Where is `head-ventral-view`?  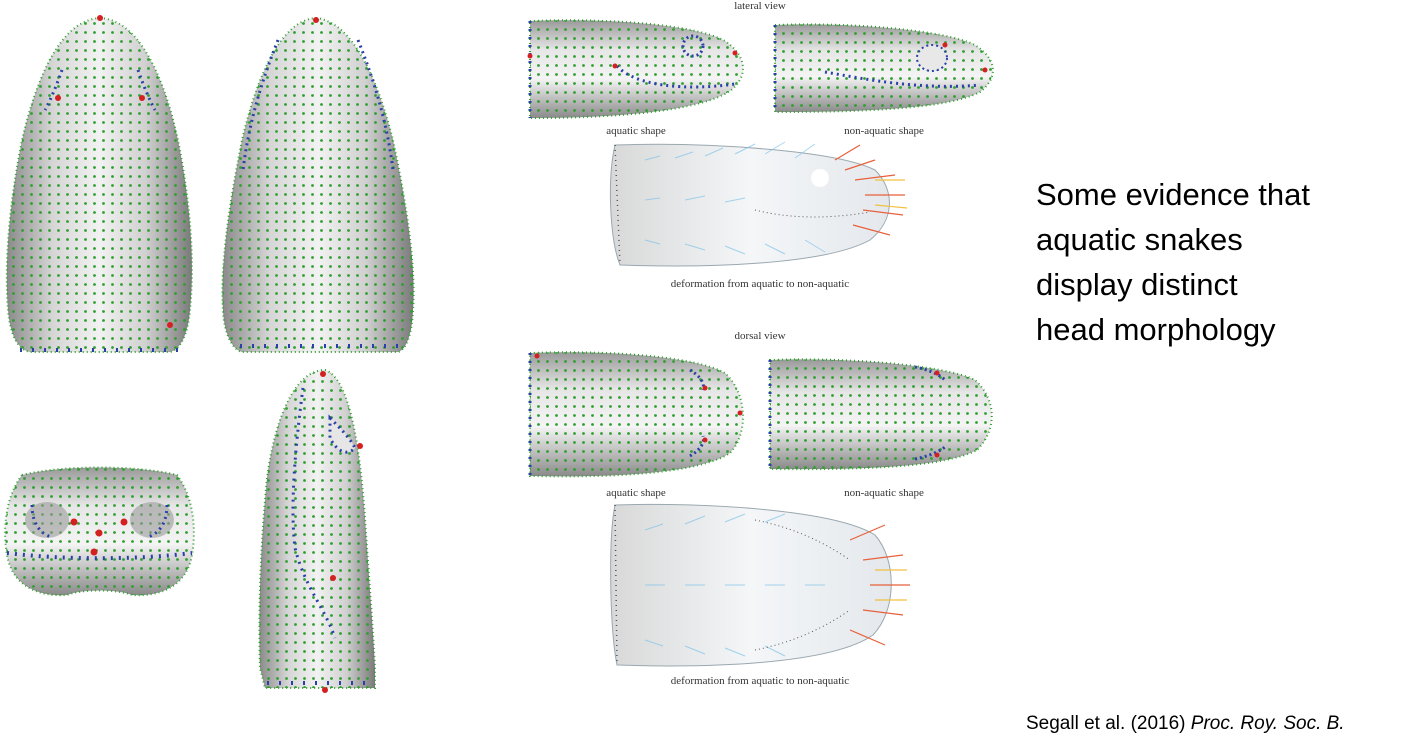 head-ventral-view is located at coordinates (318, 184).